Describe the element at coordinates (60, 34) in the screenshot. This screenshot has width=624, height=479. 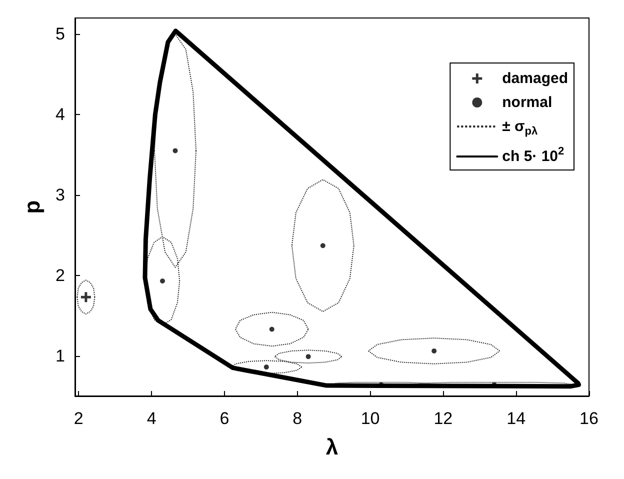
I see `y-tick-label: 5` at that location.